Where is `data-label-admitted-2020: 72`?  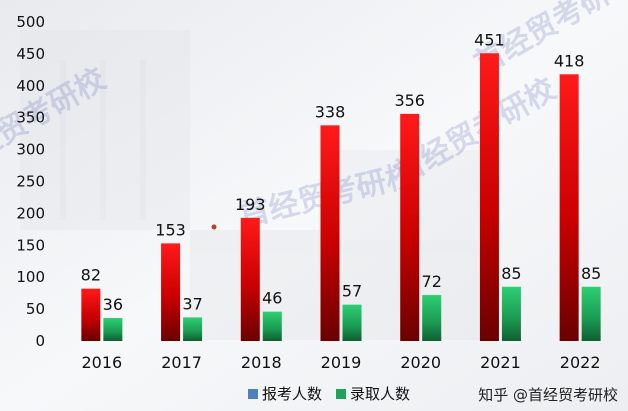
data-label-admitted-2020: 72 is located at coordinates (432, 281).